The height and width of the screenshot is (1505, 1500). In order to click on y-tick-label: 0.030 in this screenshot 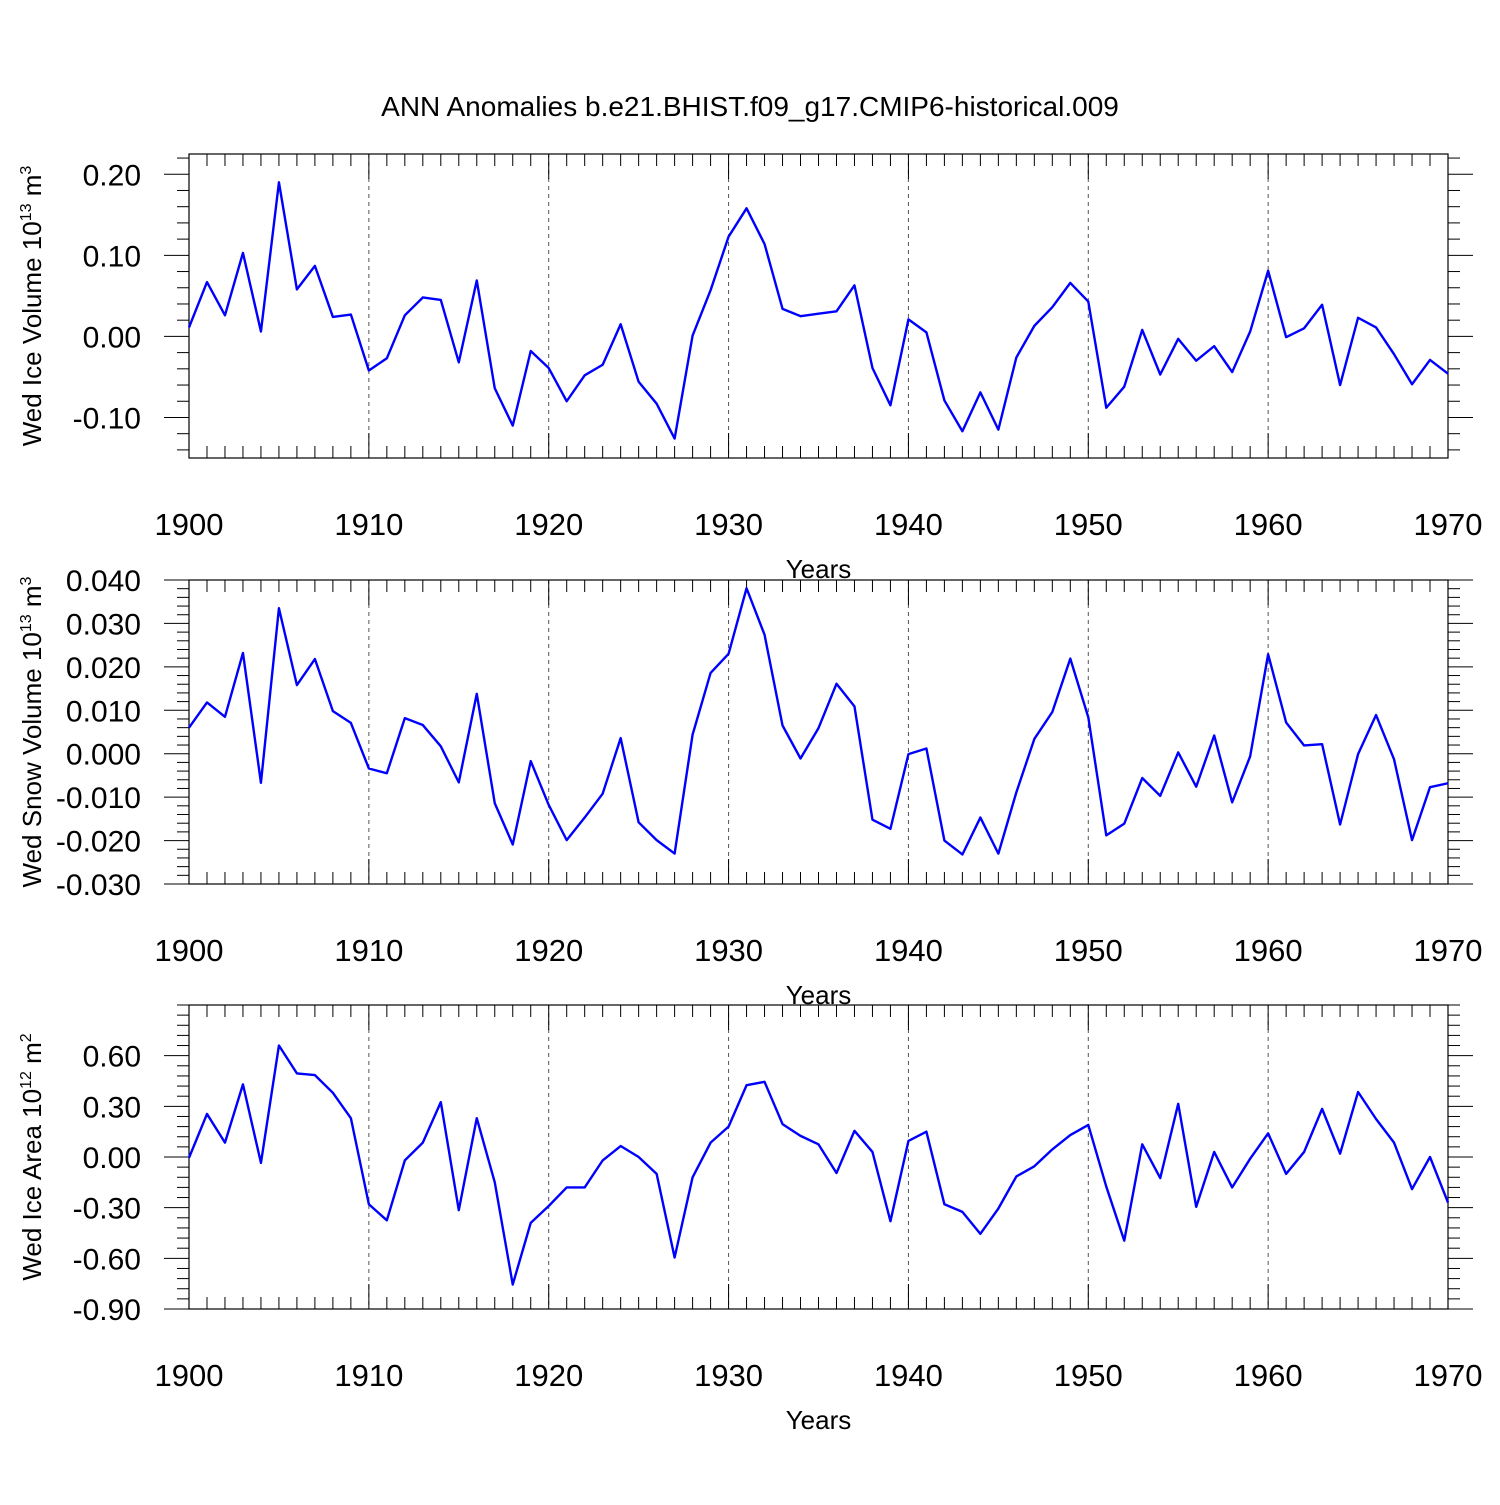, I will do `click(103, 624)`.